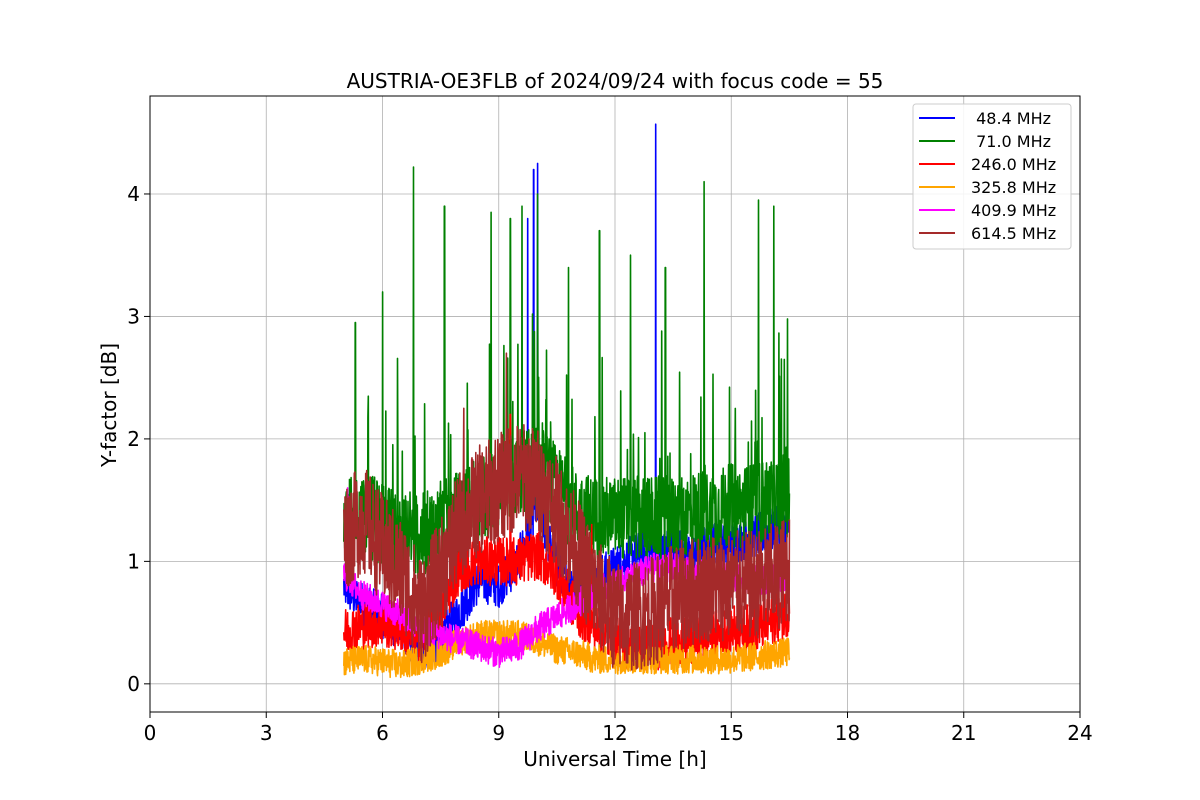 This screenshot has width=1200, height=800. Describe the element at coordinates (266, 733) in the screenshot. I see `x-tick-label: 3` at that location.